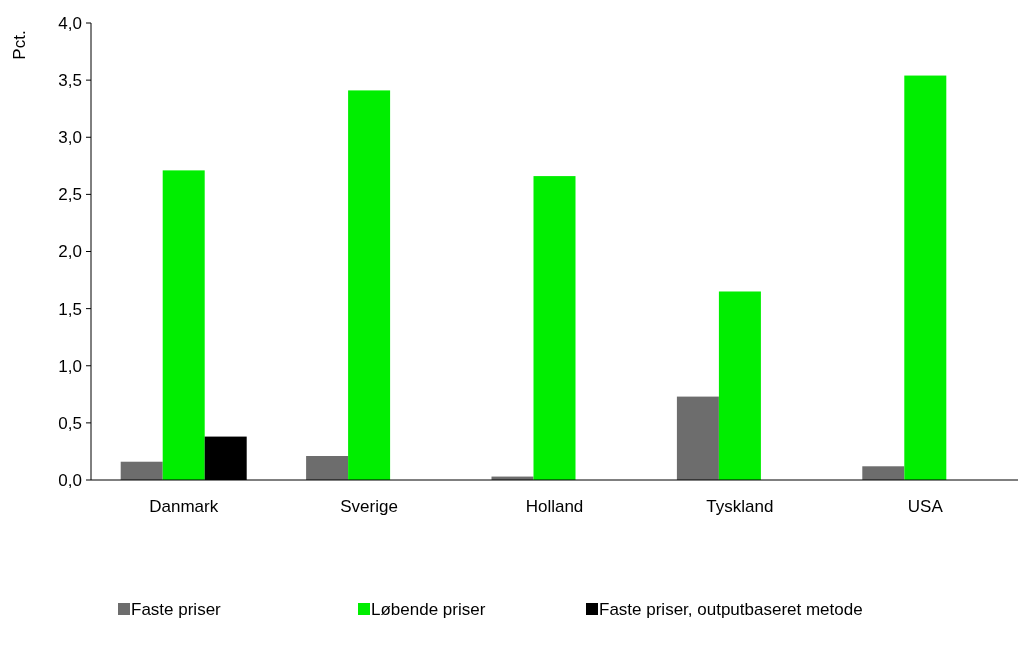  Describe the element at coordinates (70, 423) in the screenshot. I see `y-tick-label: 0,5` at that location.